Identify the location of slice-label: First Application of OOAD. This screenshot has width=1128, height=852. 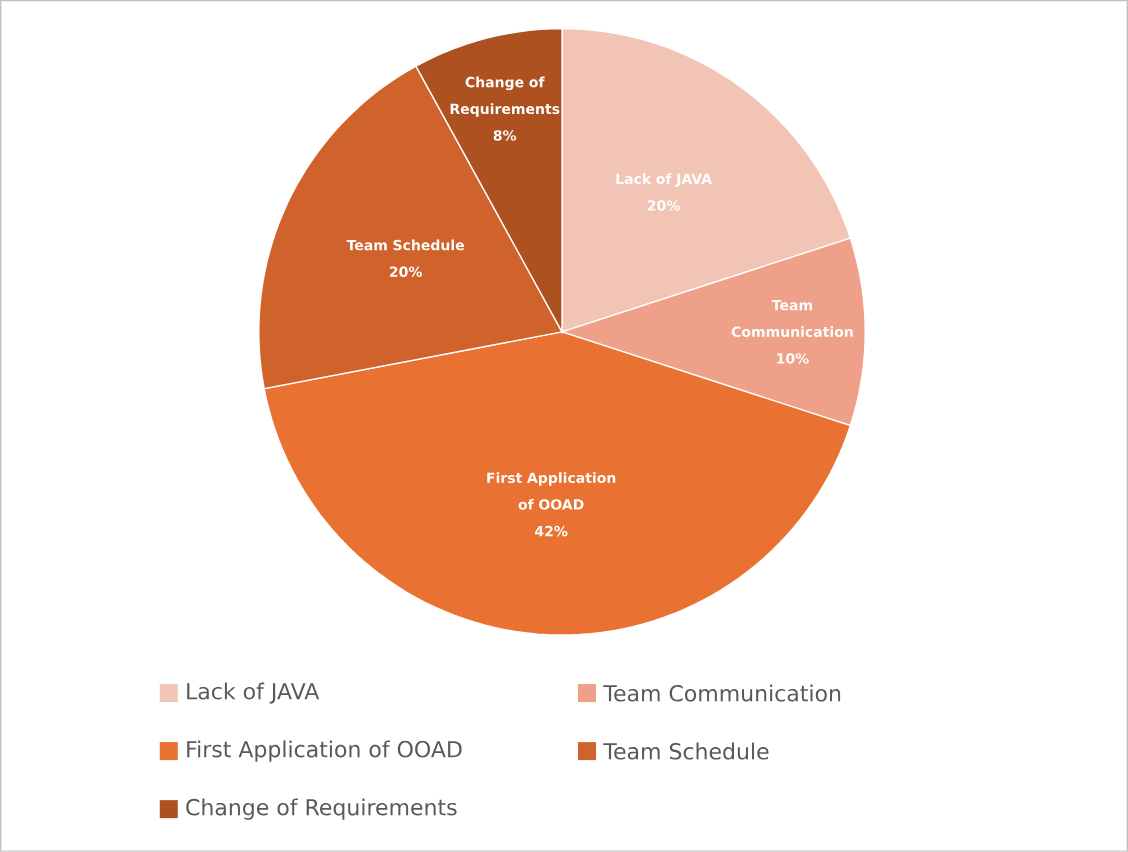
(551, 491).